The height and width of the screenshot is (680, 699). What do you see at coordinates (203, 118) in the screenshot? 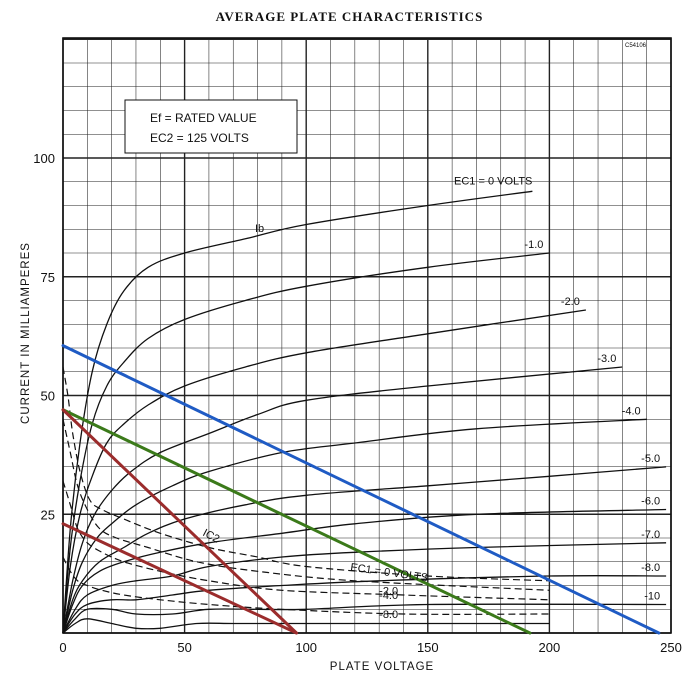
I see `conditions-line-1: Ef = RATED VALUE` at bounding box center [203, 118].